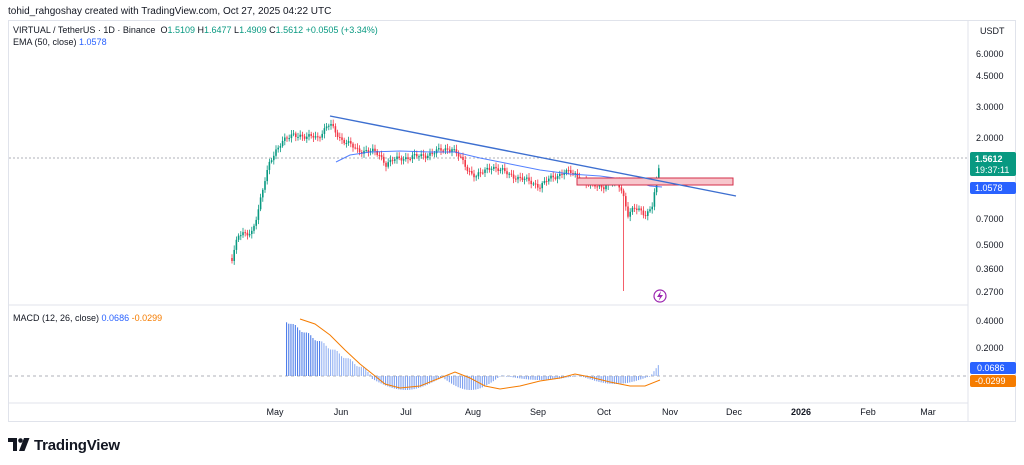 The height and width of the screenshot is (465, 1024). I want to click on ema-label: EMA (50, close), so click(45, 42).